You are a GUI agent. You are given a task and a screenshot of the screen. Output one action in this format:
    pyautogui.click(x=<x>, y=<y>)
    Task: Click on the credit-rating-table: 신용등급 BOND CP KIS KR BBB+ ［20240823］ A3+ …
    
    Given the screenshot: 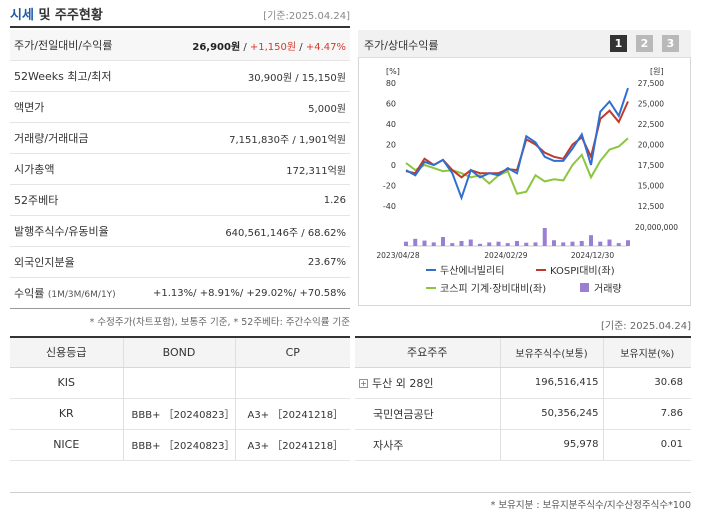 What is the action you would take?
    pyautogui.click(x=180, y=398)
    